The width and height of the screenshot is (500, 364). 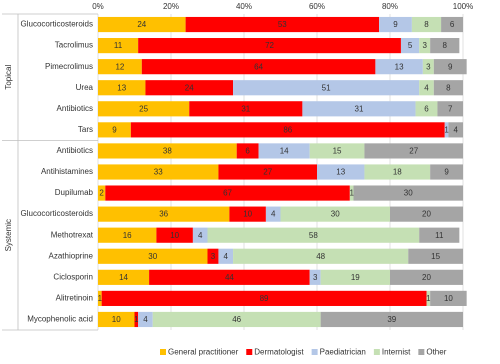 What do you see at coordinates (74, 192) in the screenshot?
I see `category-label: Dupilumab` at bounding box center [74, 192].